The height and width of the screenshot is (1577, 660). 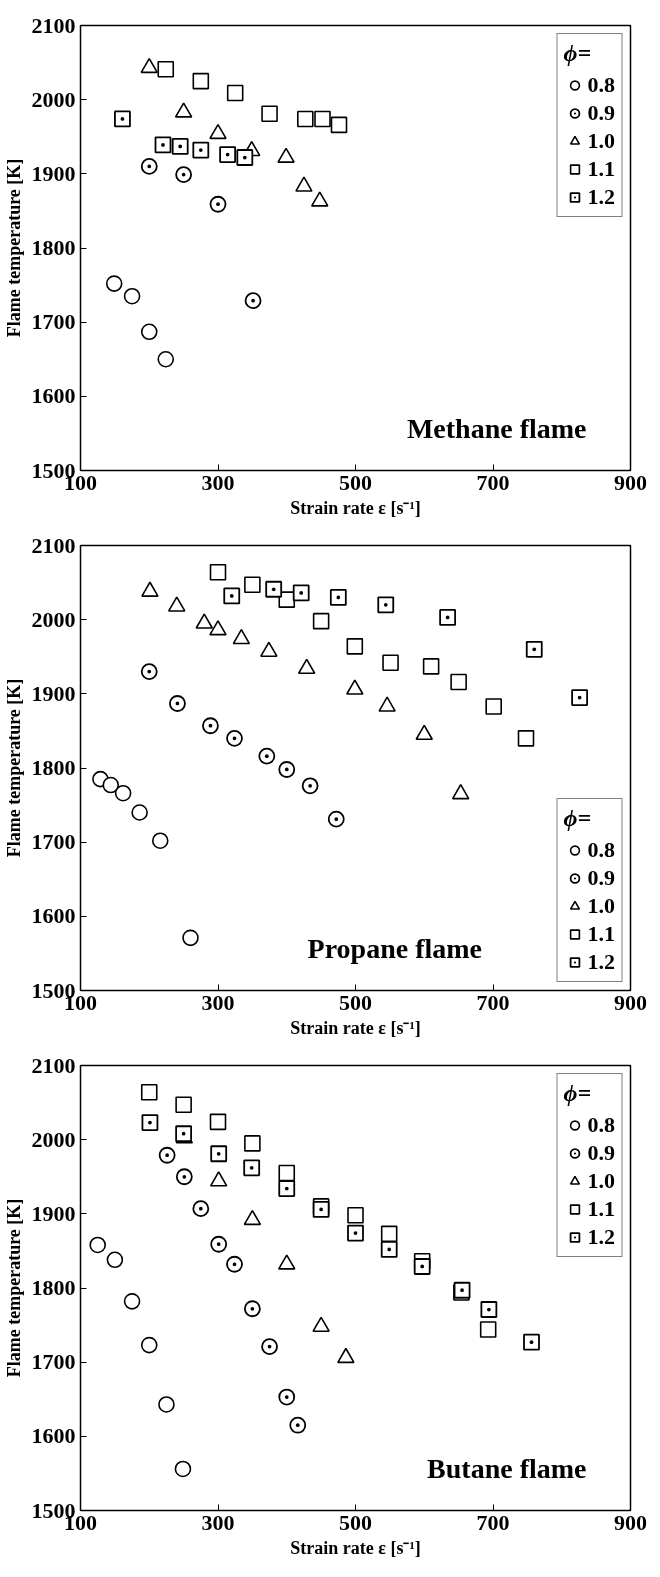 What do you see at coordinates (53, 1213) in the screenshot?
I see `y-tick-label: 1900` at bounding box center [53, 1213].